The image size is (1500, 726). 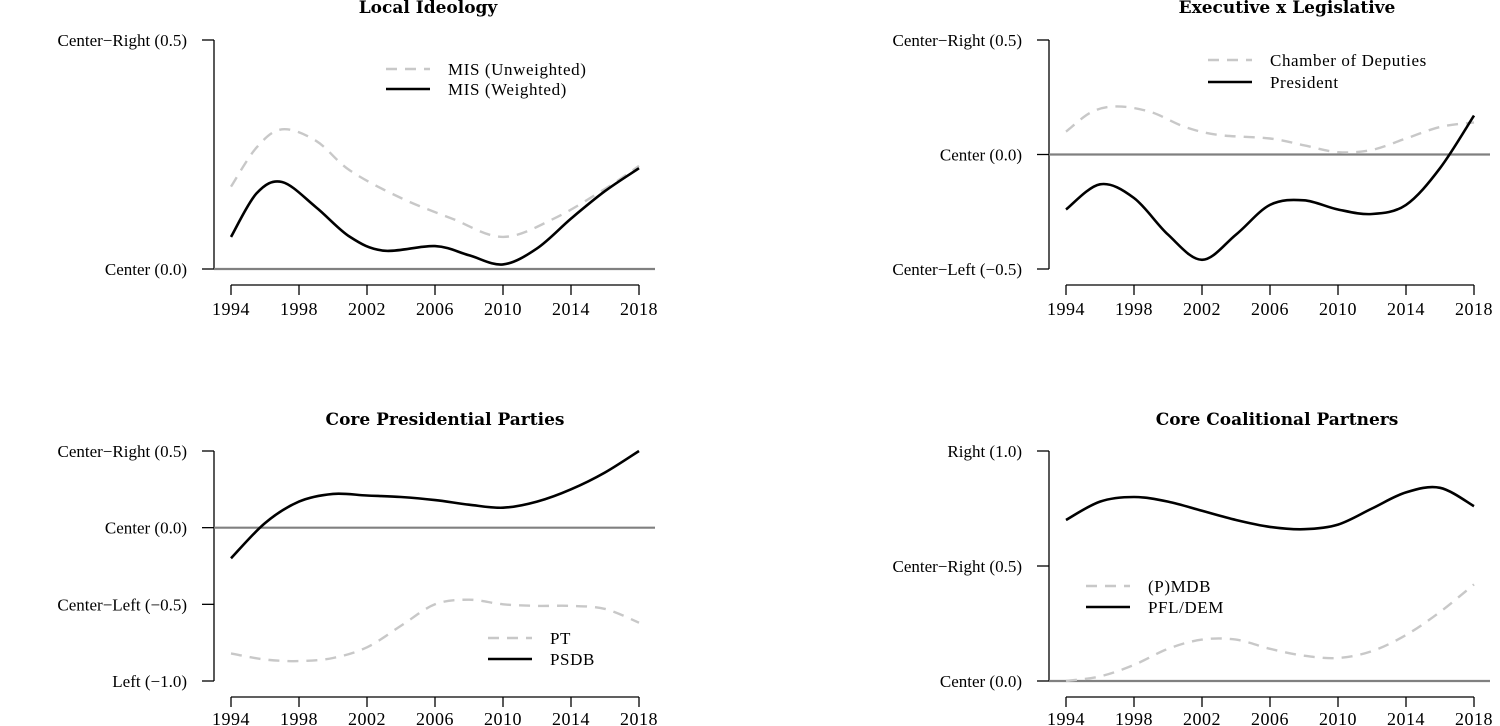 I want to click on series-line-mis-unweighted, so click(x=434, y=183).